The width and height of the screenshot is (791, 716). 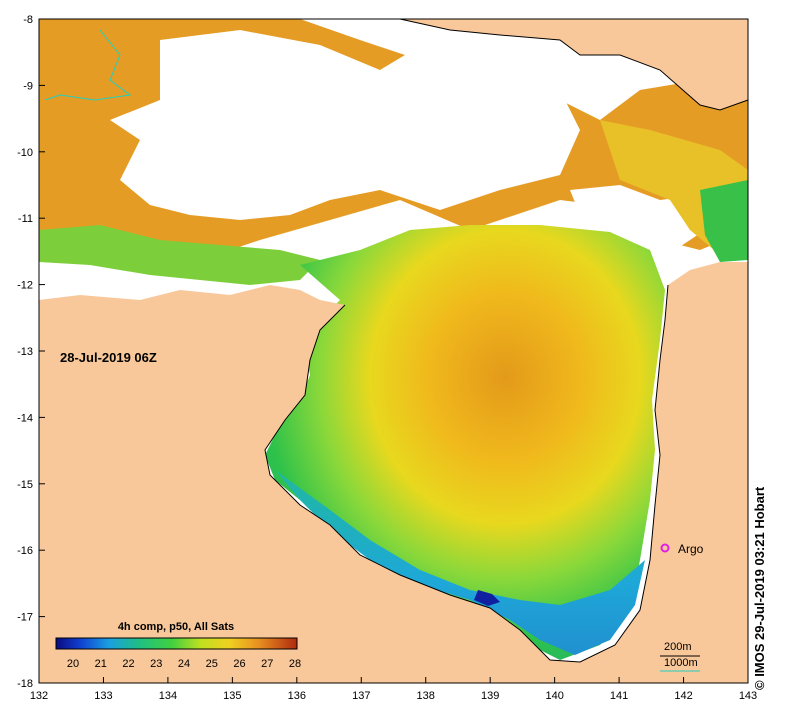 I want to click on x-axis: 132 133 134 135 136 137 138 139 140 141 142 143, so click(x=393, y=689).